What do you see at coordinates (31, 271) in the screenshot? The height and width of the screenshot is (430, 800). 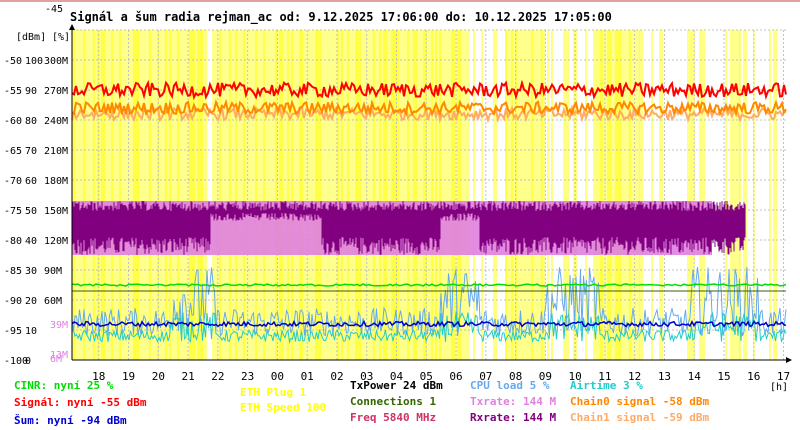 I see `y-tick-percent: 30` at bounding box center [31, 271].